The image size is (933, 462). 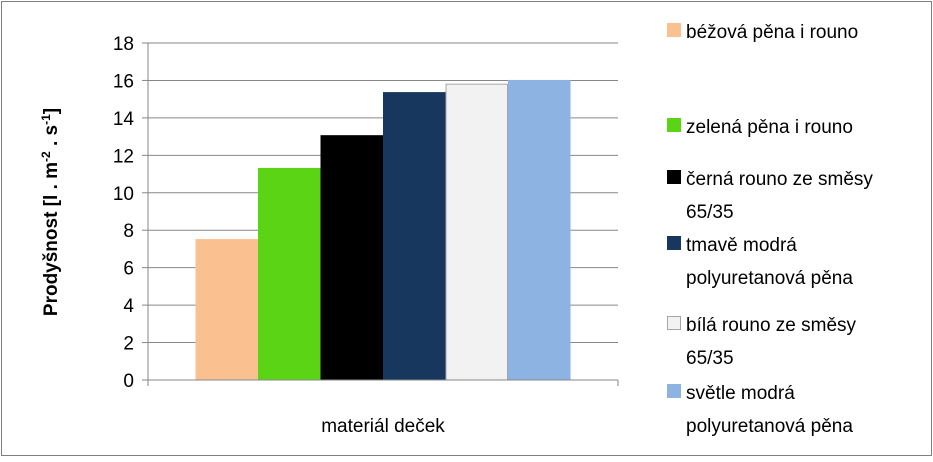 I want to click on y-tick-label: 10, so click(x=123, y=194).